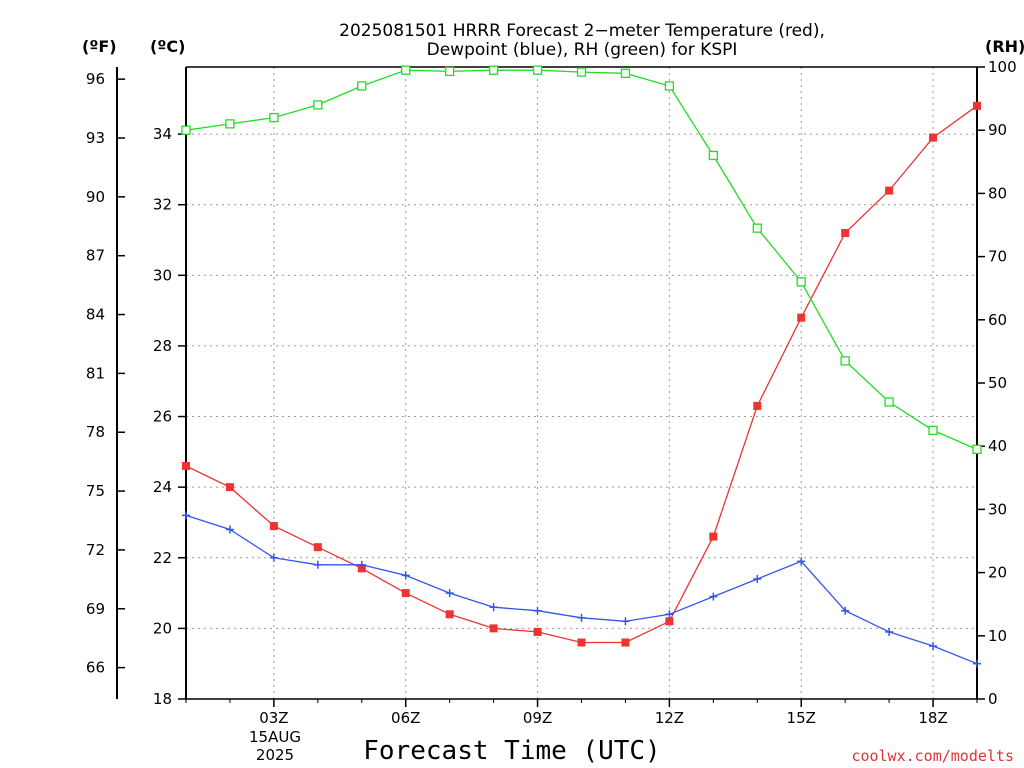  I want to click on rh-tick-label: 0, so click(993, 699).